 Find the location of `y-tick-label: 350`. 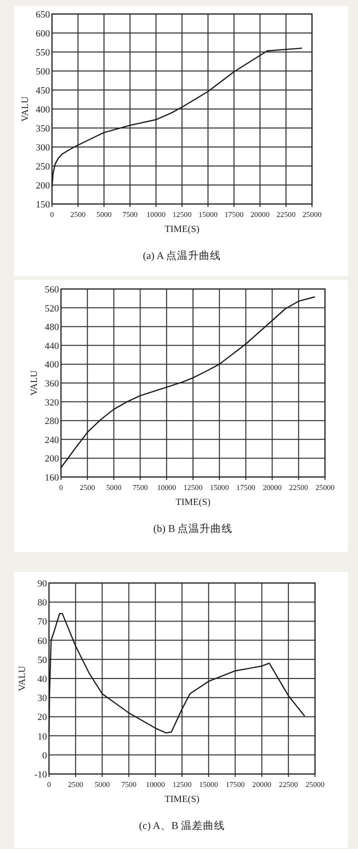

y-tick-label: 350 is located at coordinates (43, 129).